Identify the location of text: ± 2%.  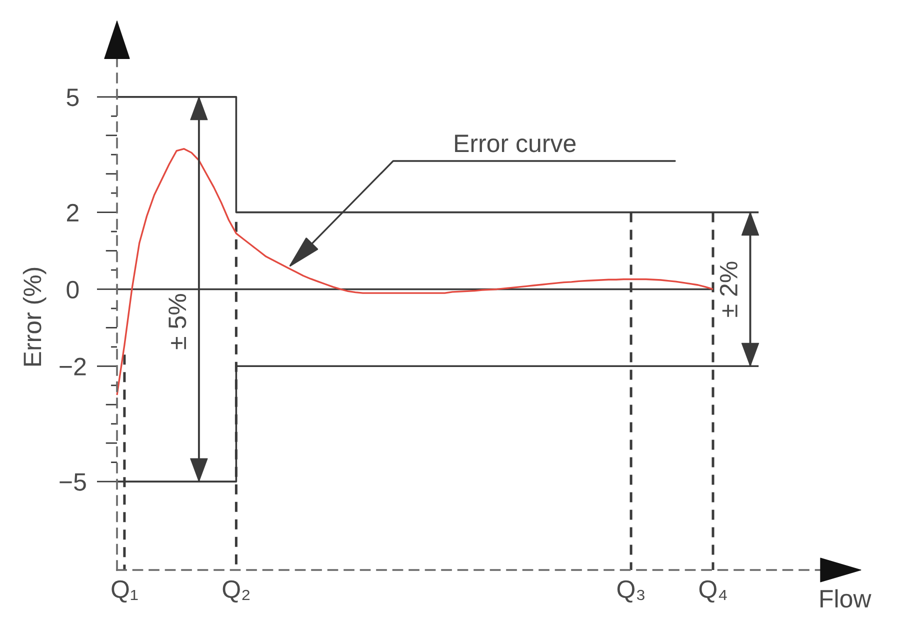
(729, 289).